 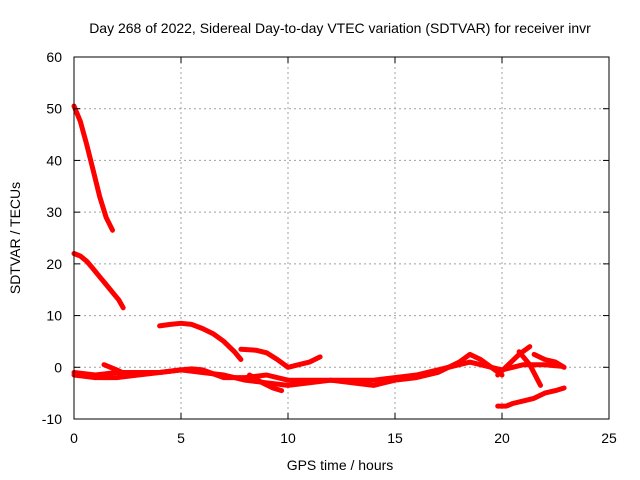 I want to click on x-tick-label: 25, so click(x=609, y=438).